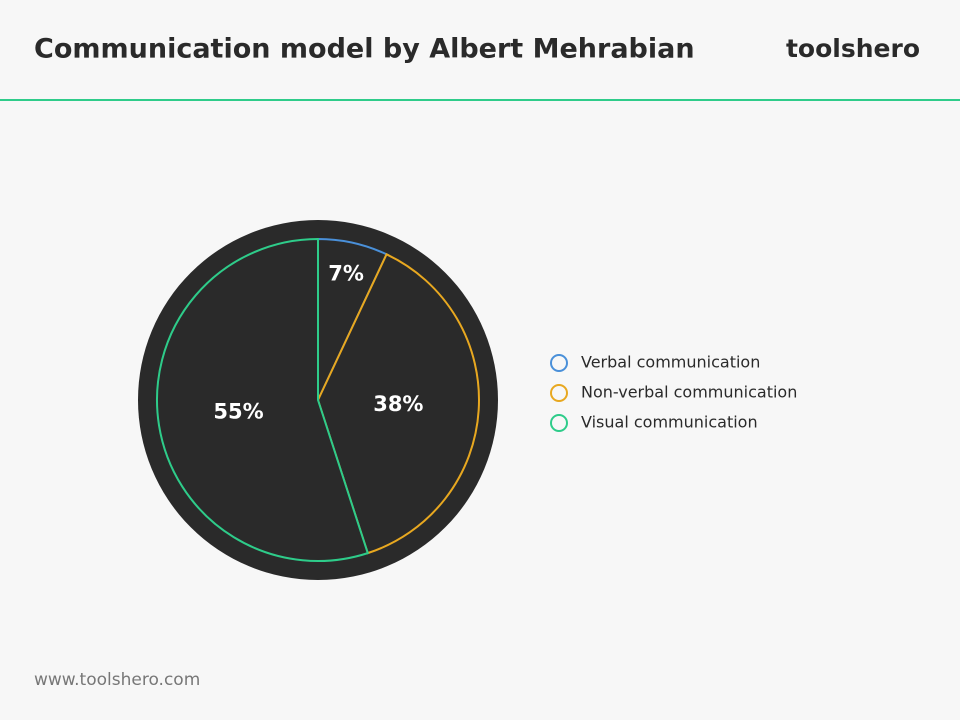 The height and width of the screenshot is (720, 960). What do you see at coordinates (346, 273) in the screenshot?
I see `slice-label: 7%` at bounding box center [346, 273].